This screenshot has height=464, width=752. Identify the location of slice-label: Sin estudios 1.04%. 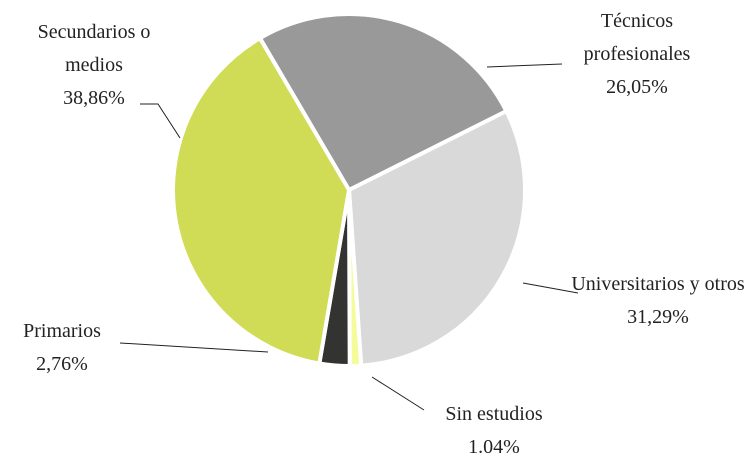
(494, 431).